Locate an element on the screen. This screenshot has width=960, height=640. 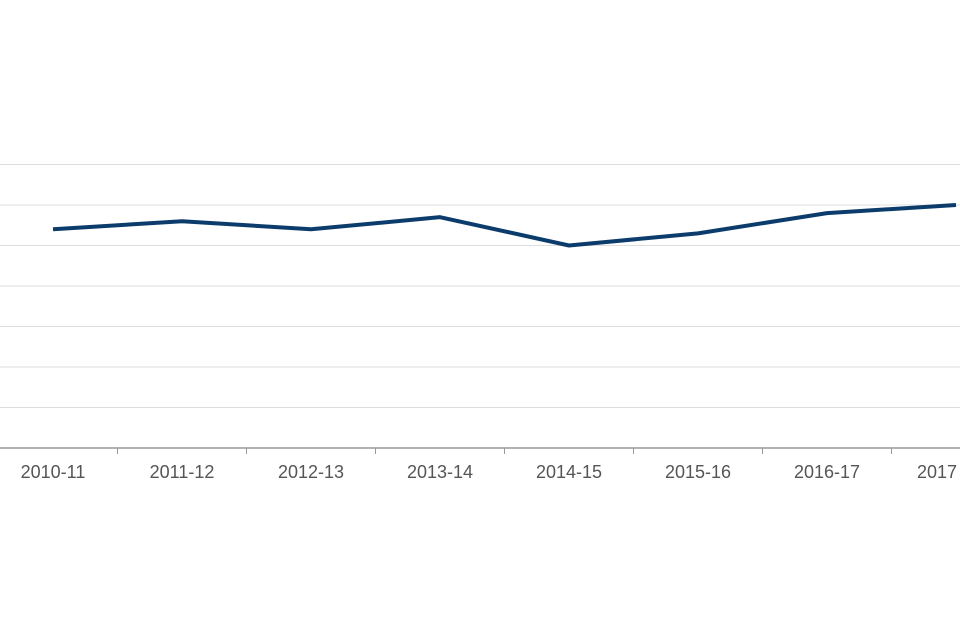
x-tick-label: 2013-14 is located at coordinates (440, 472).